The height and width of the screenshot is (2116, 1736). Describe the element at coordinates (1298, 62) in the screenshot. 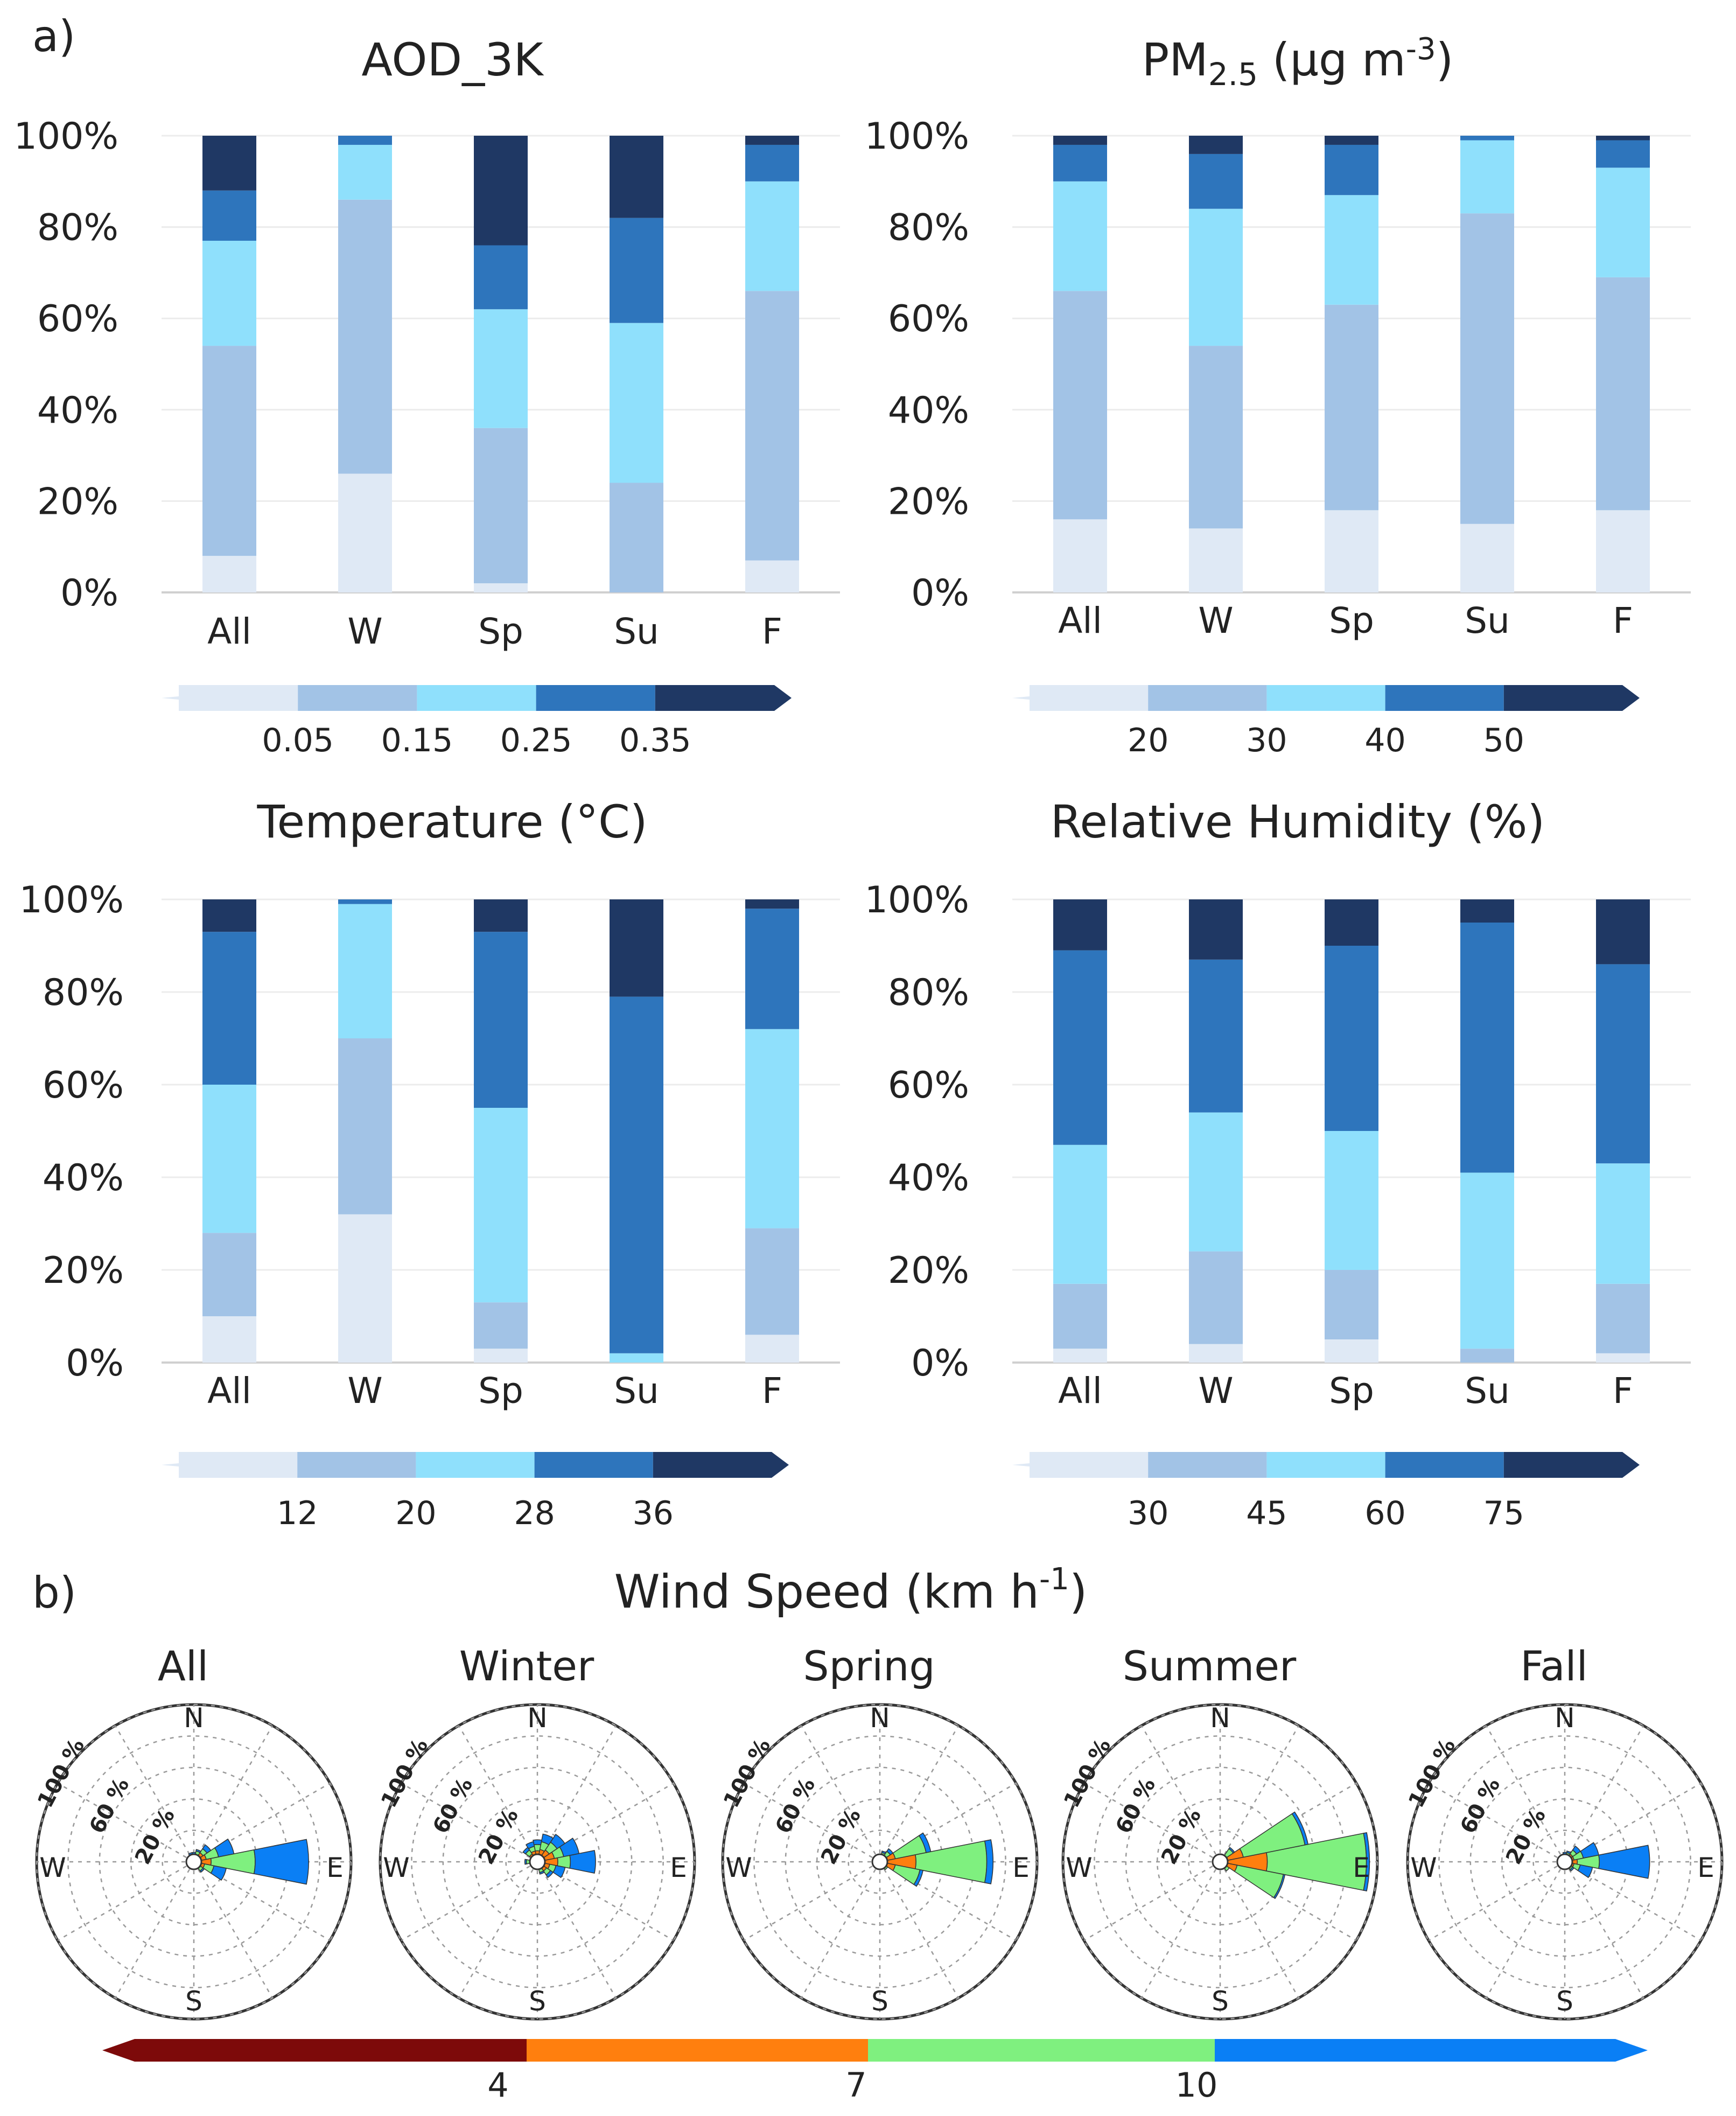

I see `chart-title: PM2.5 (μg m-3)` at that location.